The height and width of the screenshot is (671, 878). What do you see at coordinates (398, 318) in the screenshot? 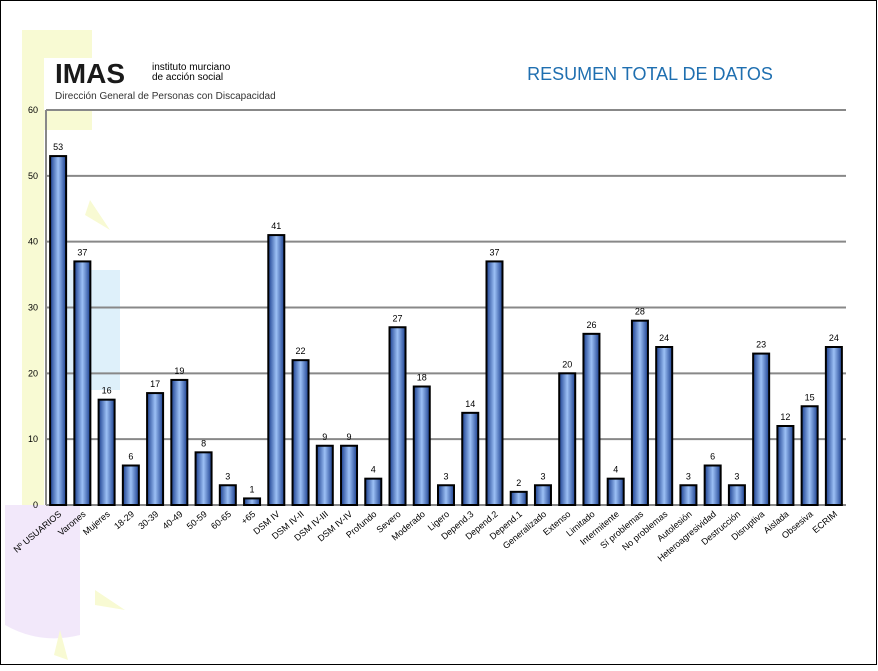
I see `value-label: 27` at bounding box center [398, 318].